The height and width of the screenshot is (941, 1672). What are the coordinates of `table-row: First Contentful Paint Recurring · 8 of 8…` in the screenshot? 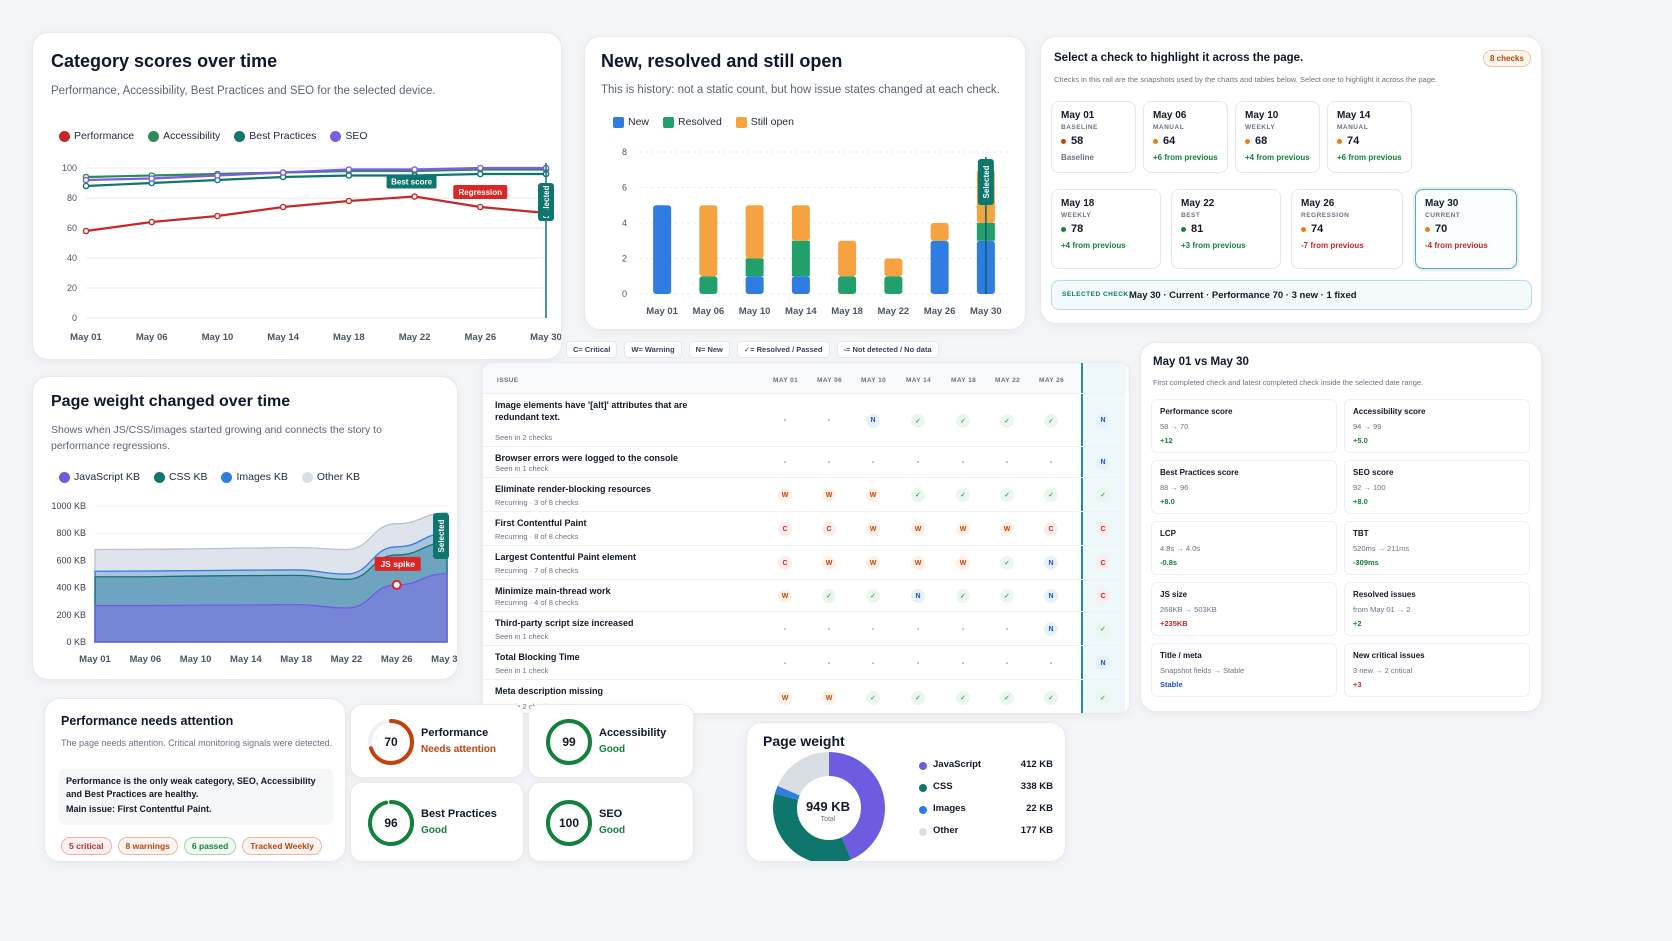 It's located at (803, 528).